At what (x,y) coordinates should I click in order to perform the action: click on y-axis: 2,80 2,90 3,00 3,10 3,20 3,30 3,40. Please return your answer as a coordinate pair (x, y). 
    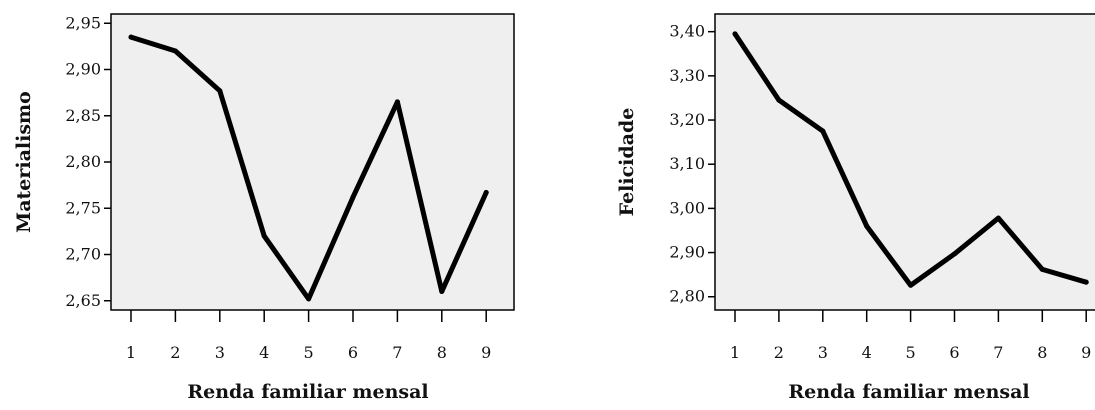
    Looking at the image, I should click on (692, 164).